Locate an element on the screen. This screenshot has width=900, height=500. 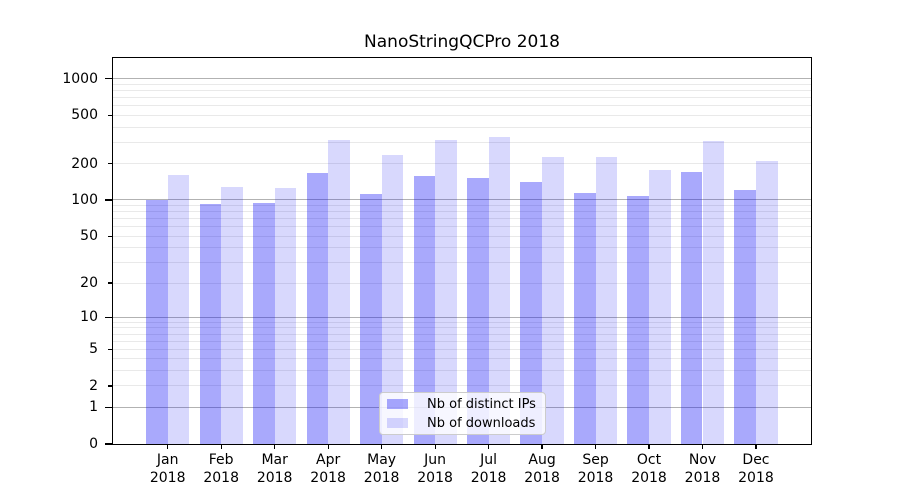
bar-distinct-ips-dec is located at coordinates (745, 317).